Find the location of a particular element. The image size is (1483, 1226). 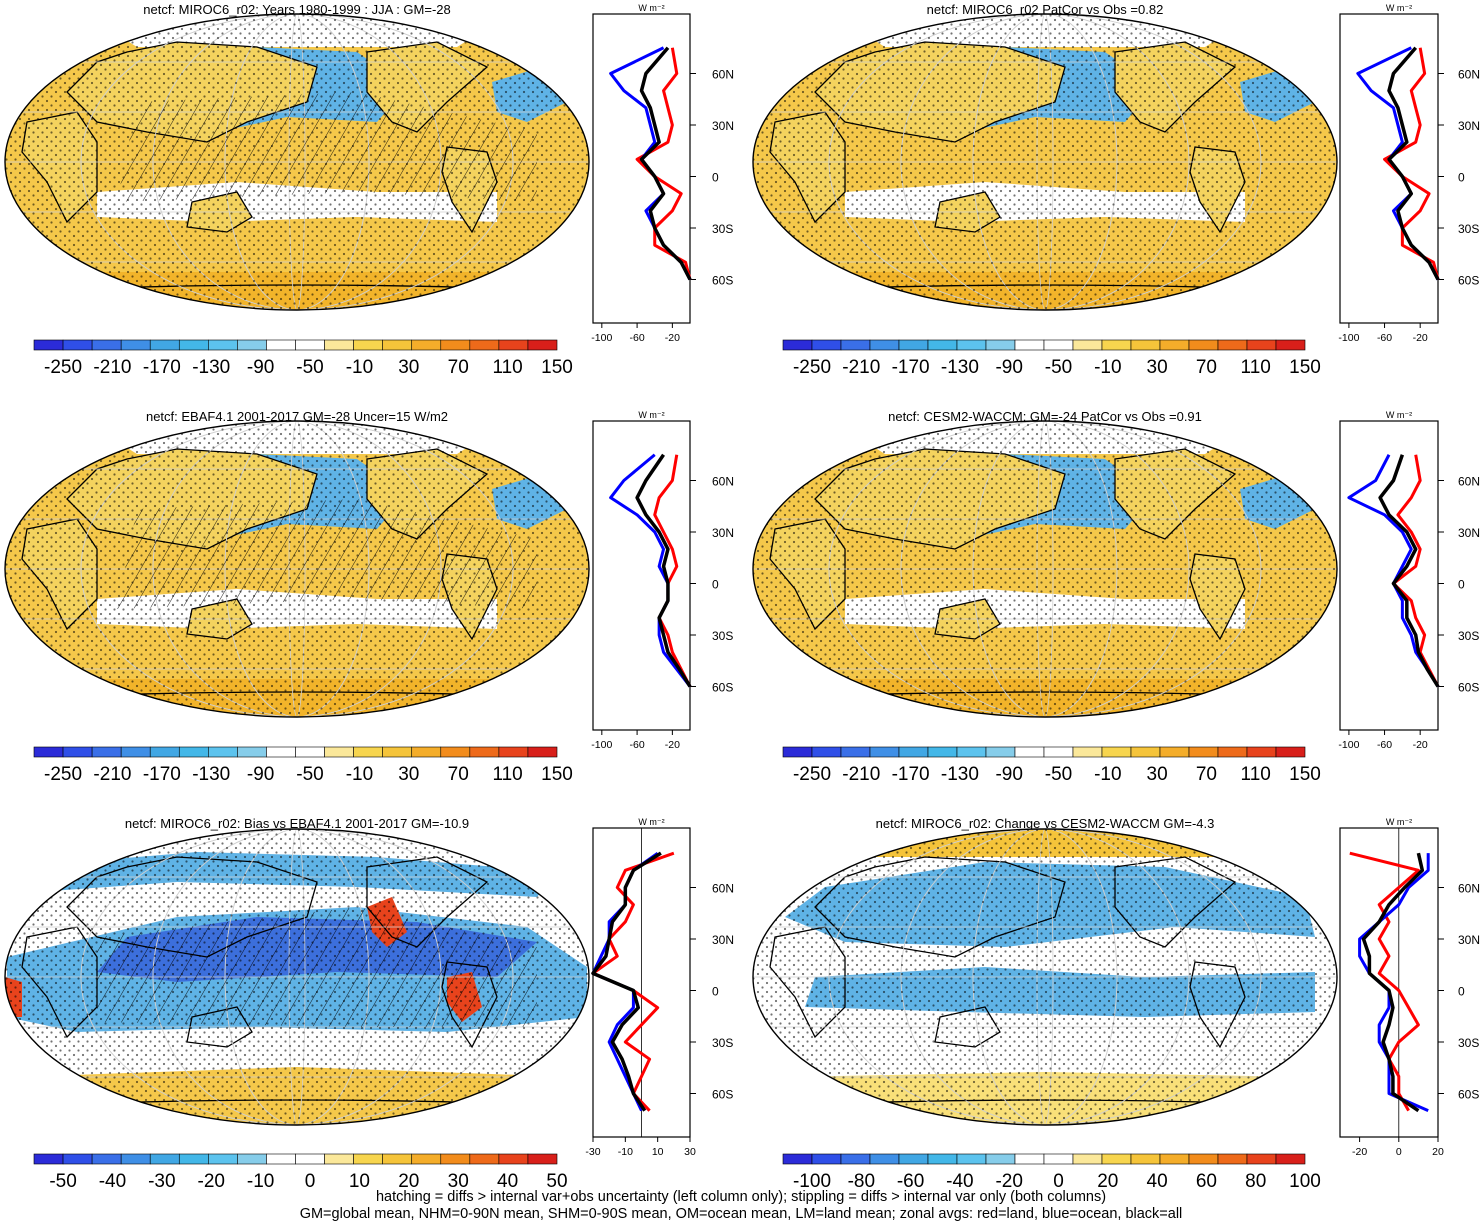

zonal-xtick-label: -30 is located at coordinates (592, 1152).